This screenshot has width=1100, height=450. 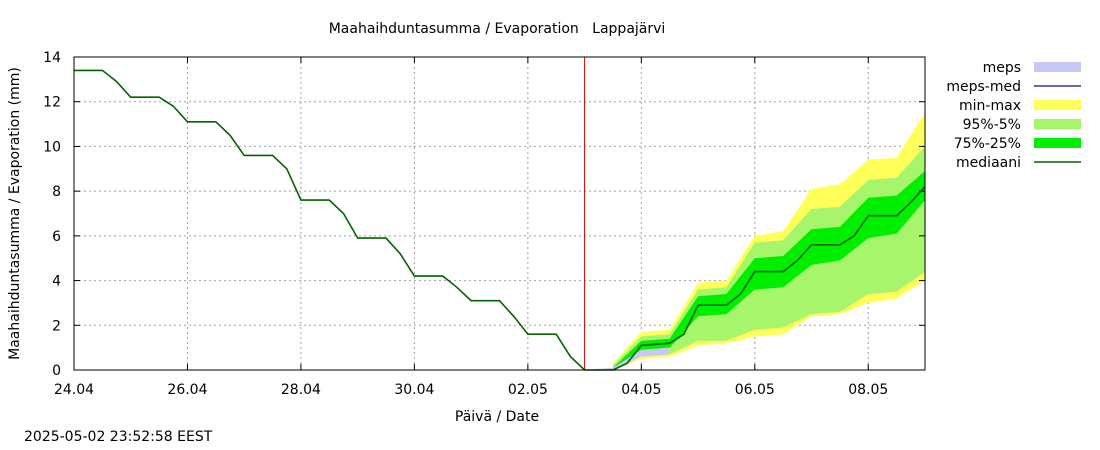 I want to click on x-tick-label-3: 30.04, so click(x=414, y=390).